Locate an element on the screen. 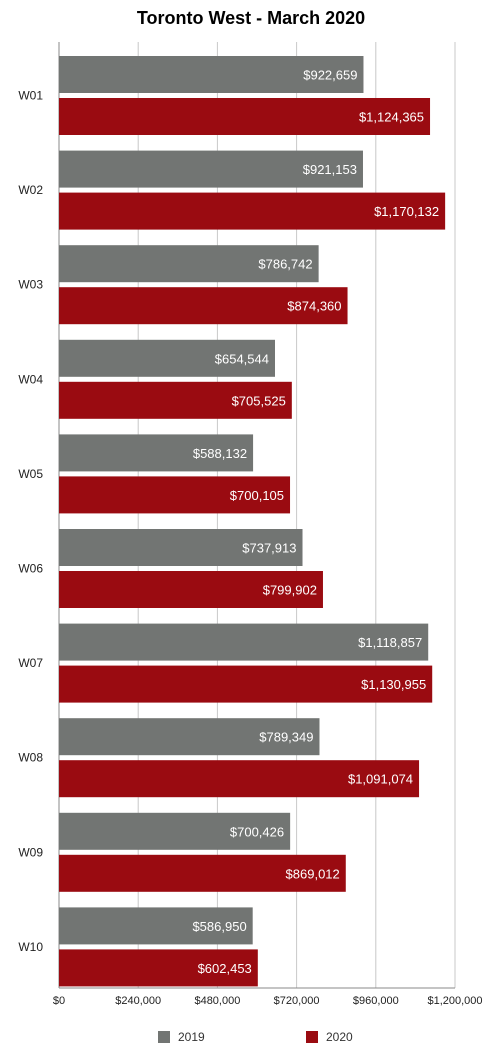 This screenshot has width=502, height=1058. x-tick-label: $0 is located at coordinates (59, 1001).